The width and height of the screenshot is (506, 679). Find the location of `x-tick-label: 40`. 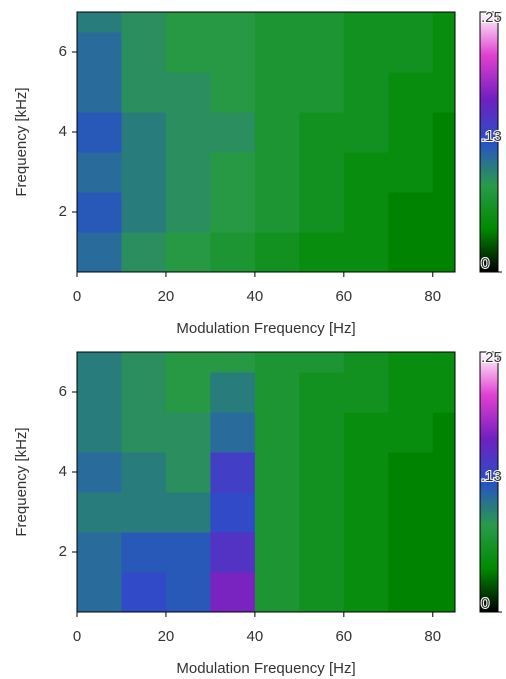

x-tick-label: 40 is located at coordinates (255, 296).